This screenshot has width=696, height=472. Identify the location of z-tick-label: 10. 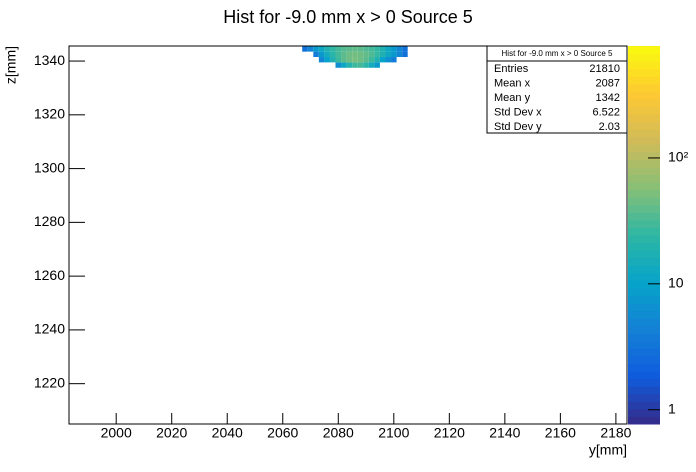
(676, 283).